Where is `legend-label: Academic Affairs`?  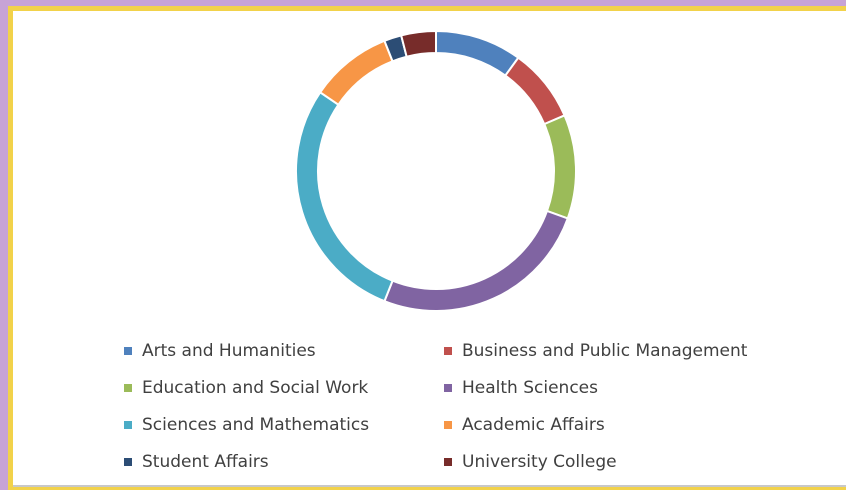
legend-label: Academic Affairs is located at coordinates (533, 425).